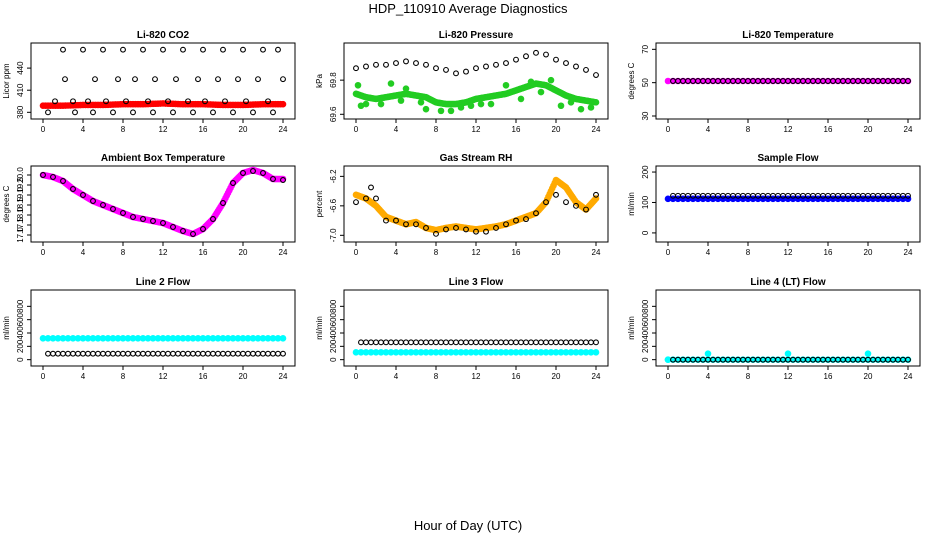 This screenshot has height=540, width=936. I want to click on y-tick-label: 400, so click(20, 333).